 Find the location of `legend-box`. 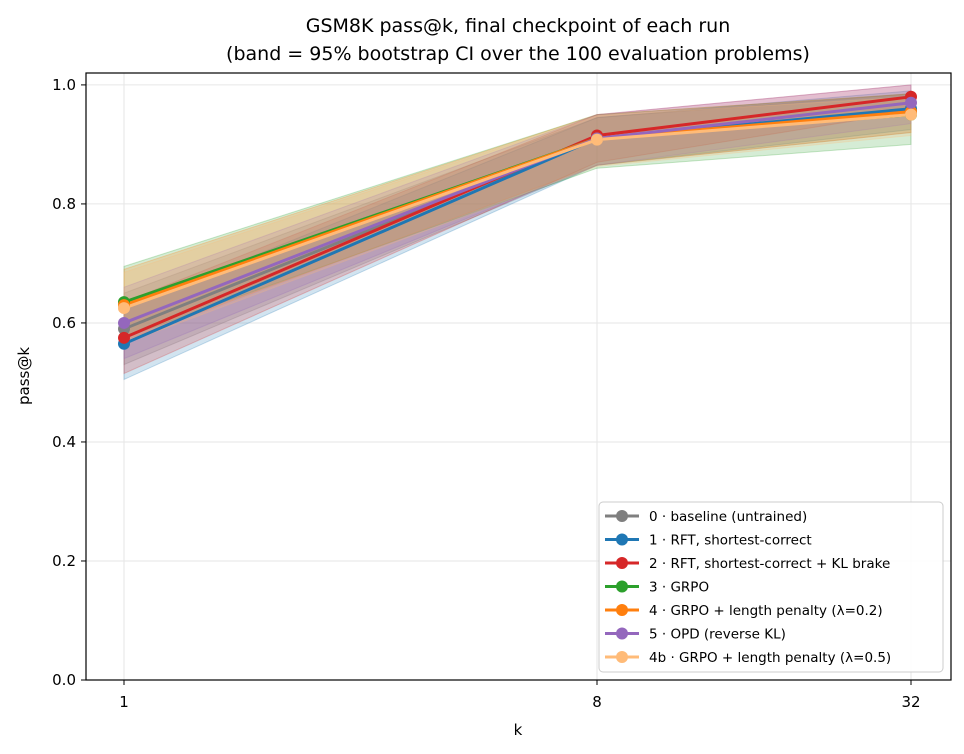

legend-box is located at coordinates (771, 587).